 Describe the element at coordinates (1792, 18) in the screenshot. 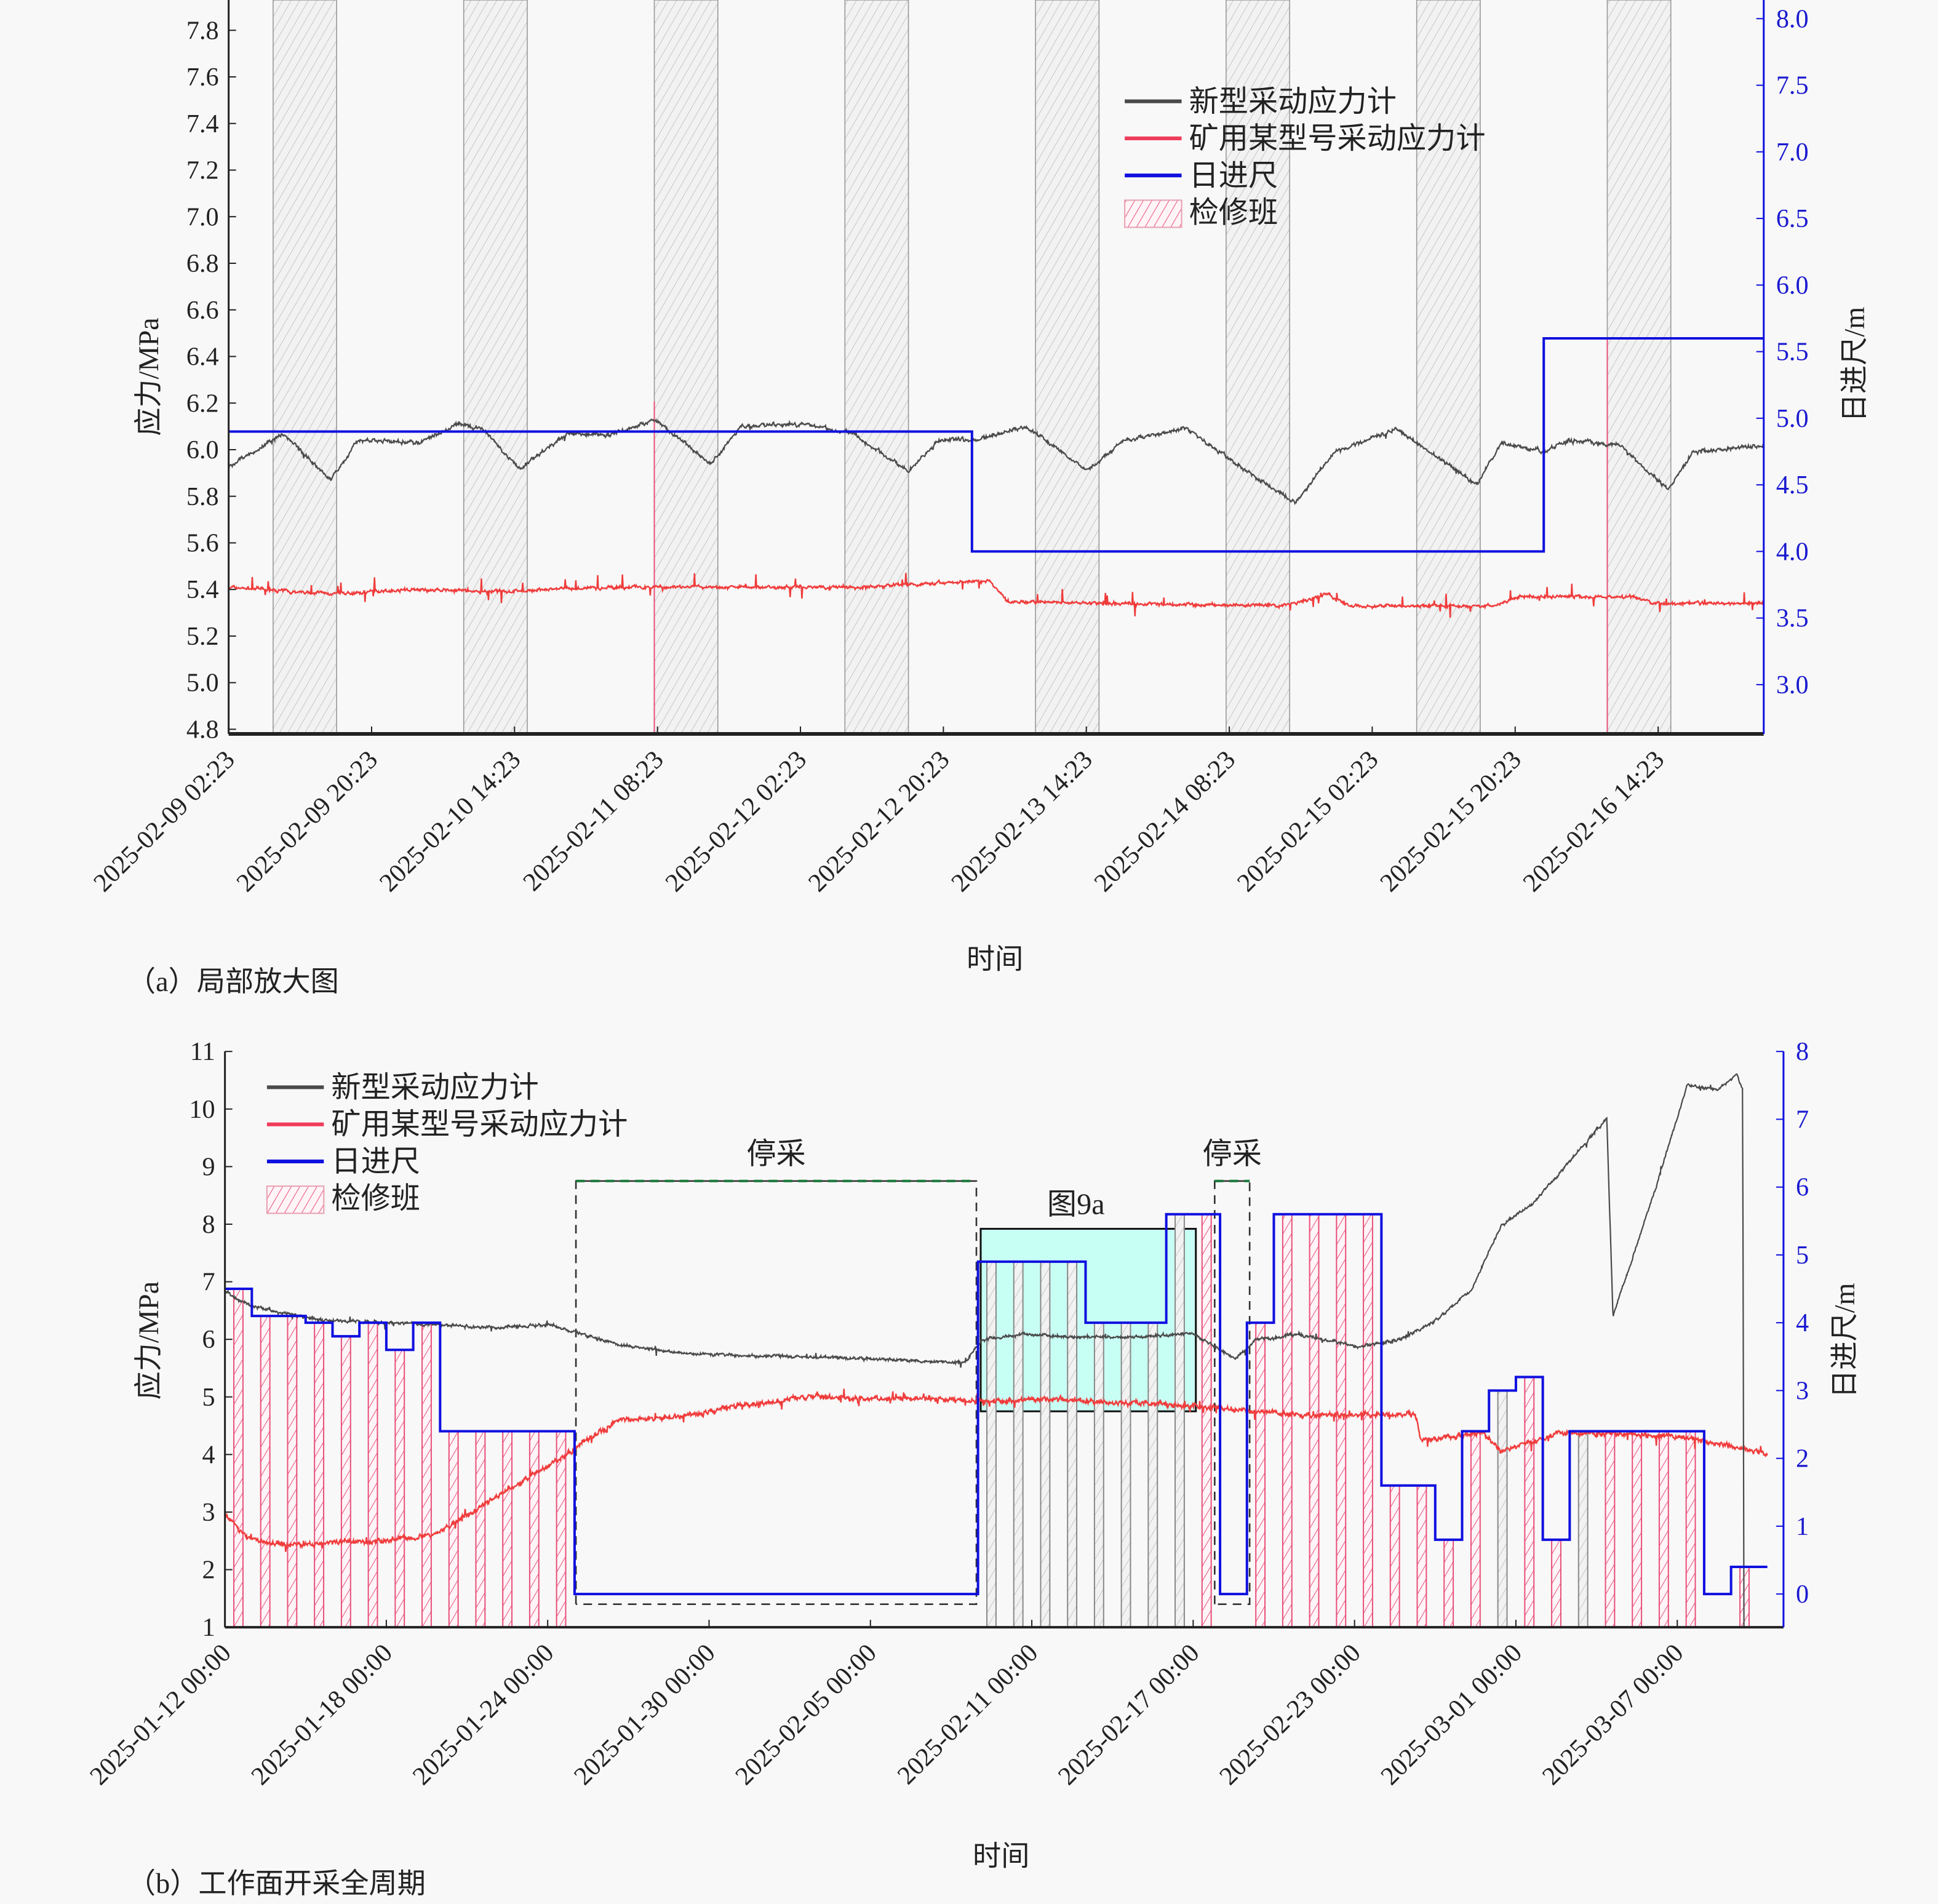

I see `y2-tick-label: 8.0` at that location.